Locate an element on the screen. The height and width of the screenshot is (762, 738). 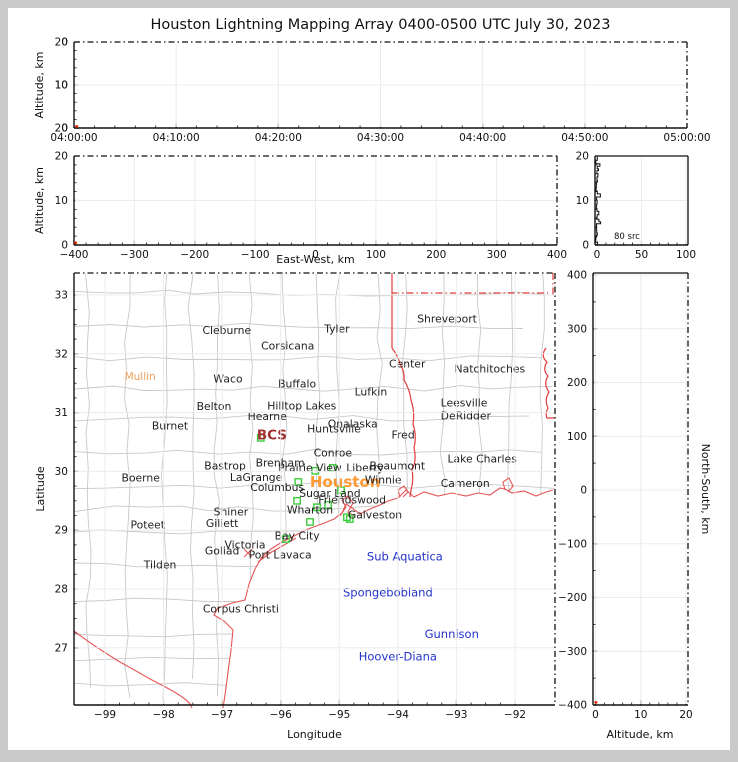
city-label-bastrop: Bastrop is located at coordinates (225, 466).